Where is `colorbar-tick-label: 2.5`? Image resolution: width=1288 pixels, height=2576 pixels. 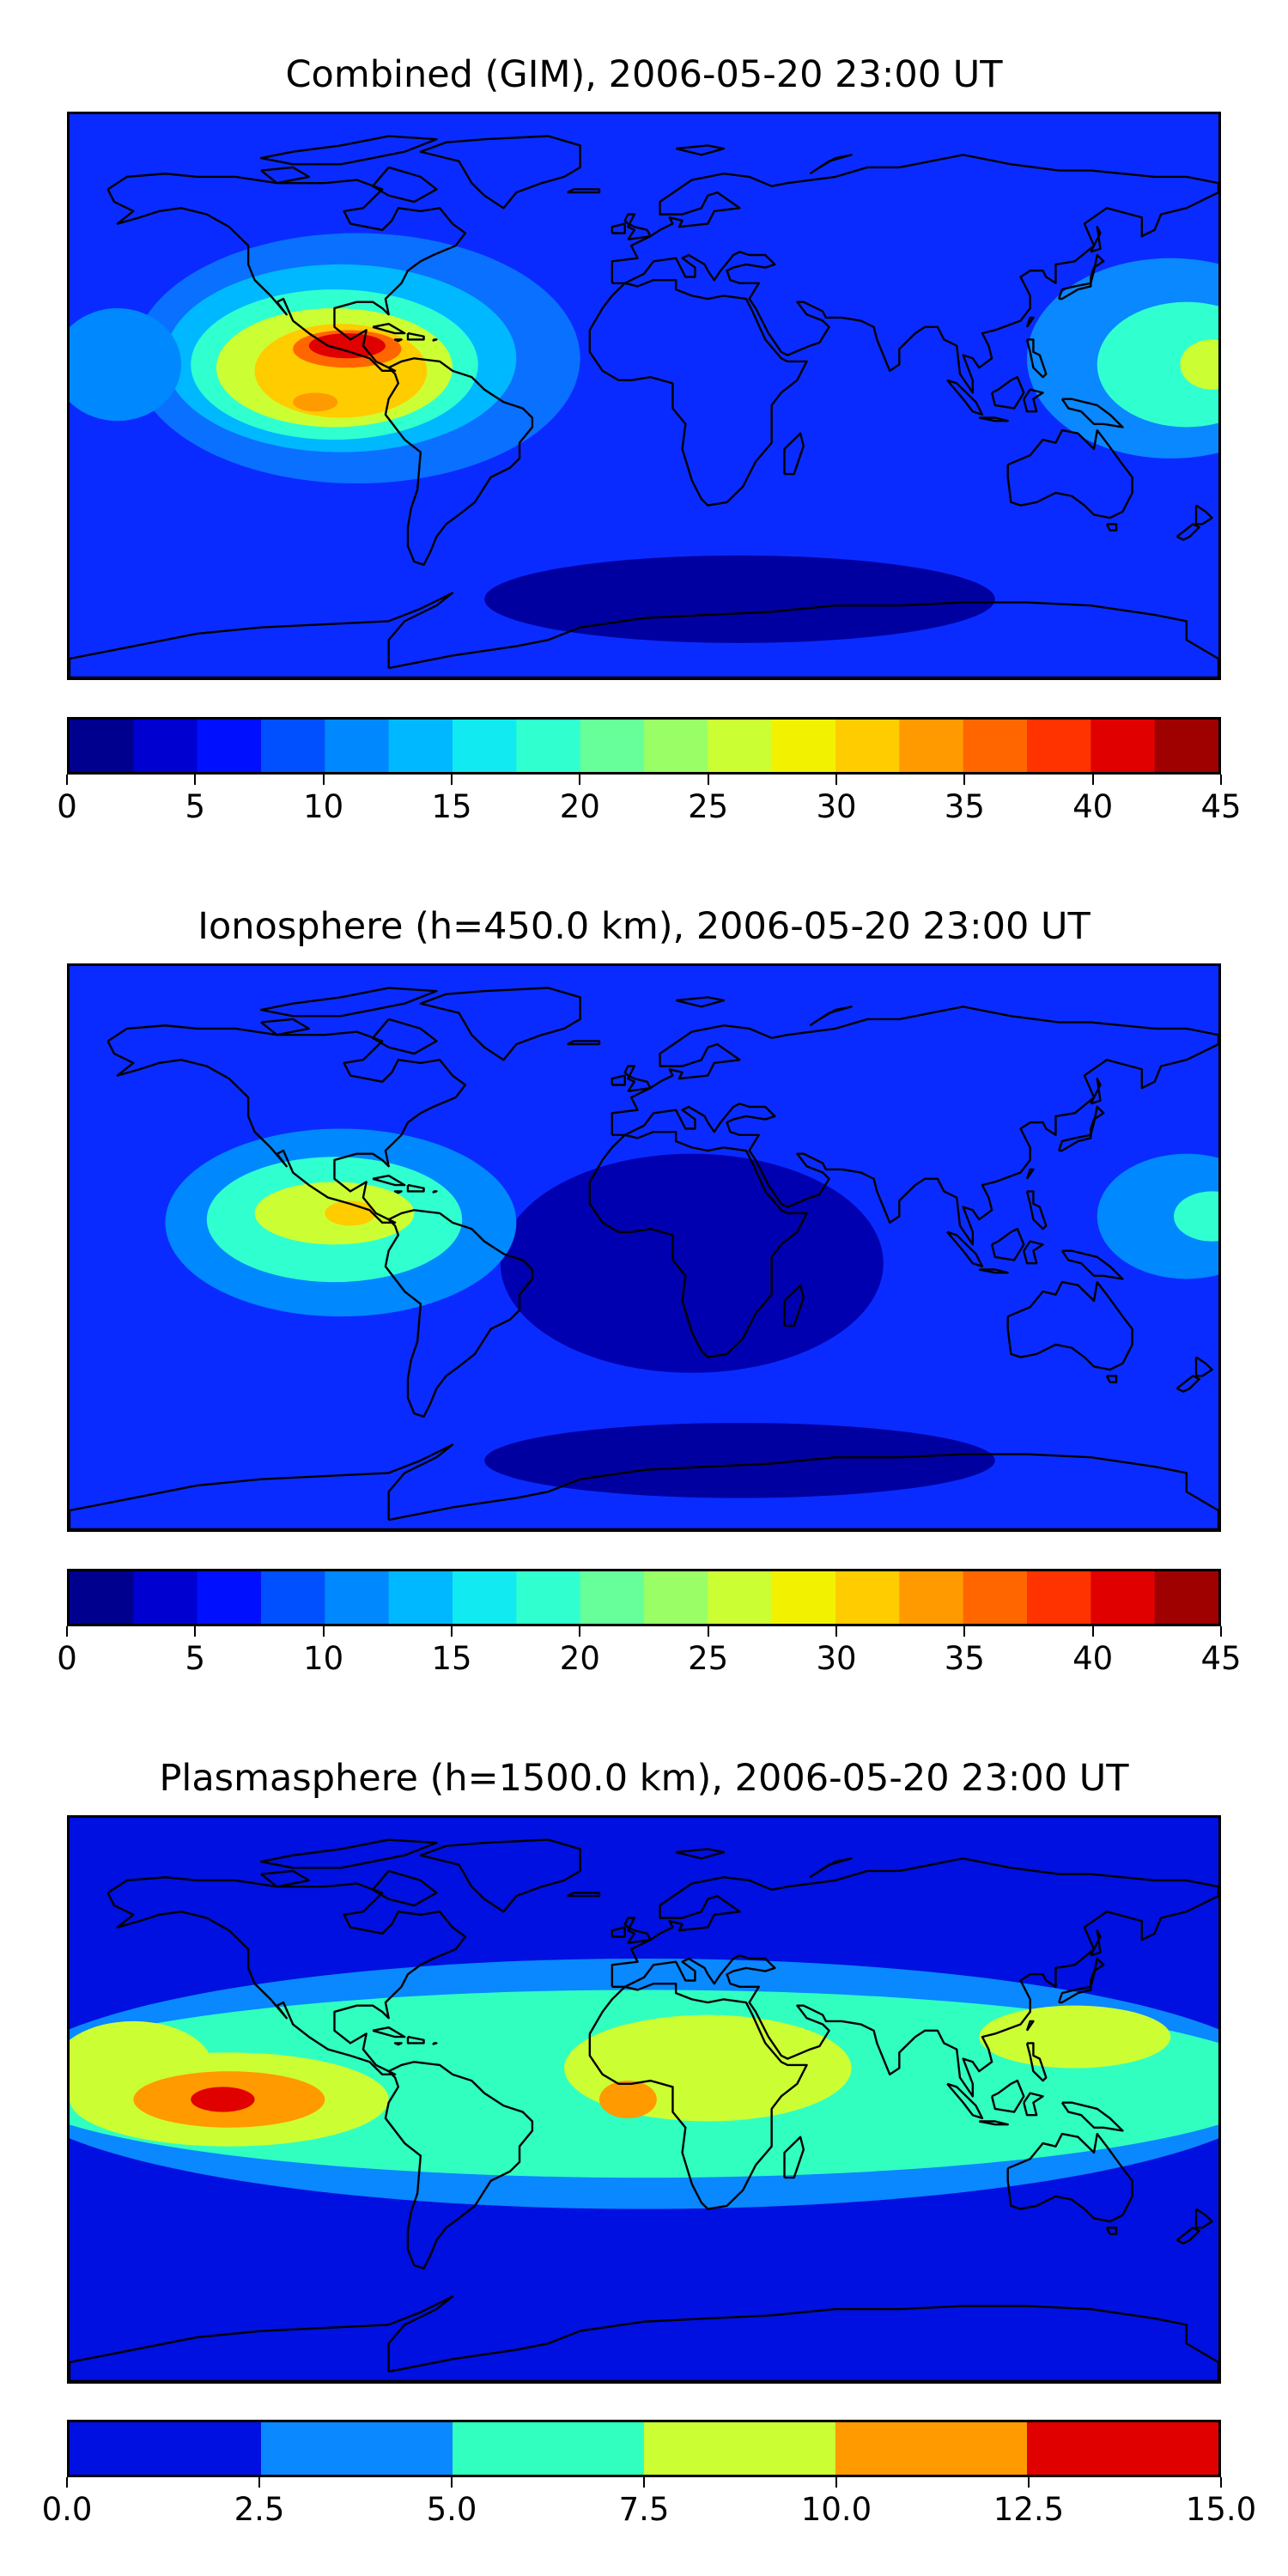 colorbar-tick-label: 2.5 is located at coordinates (259, 2509).